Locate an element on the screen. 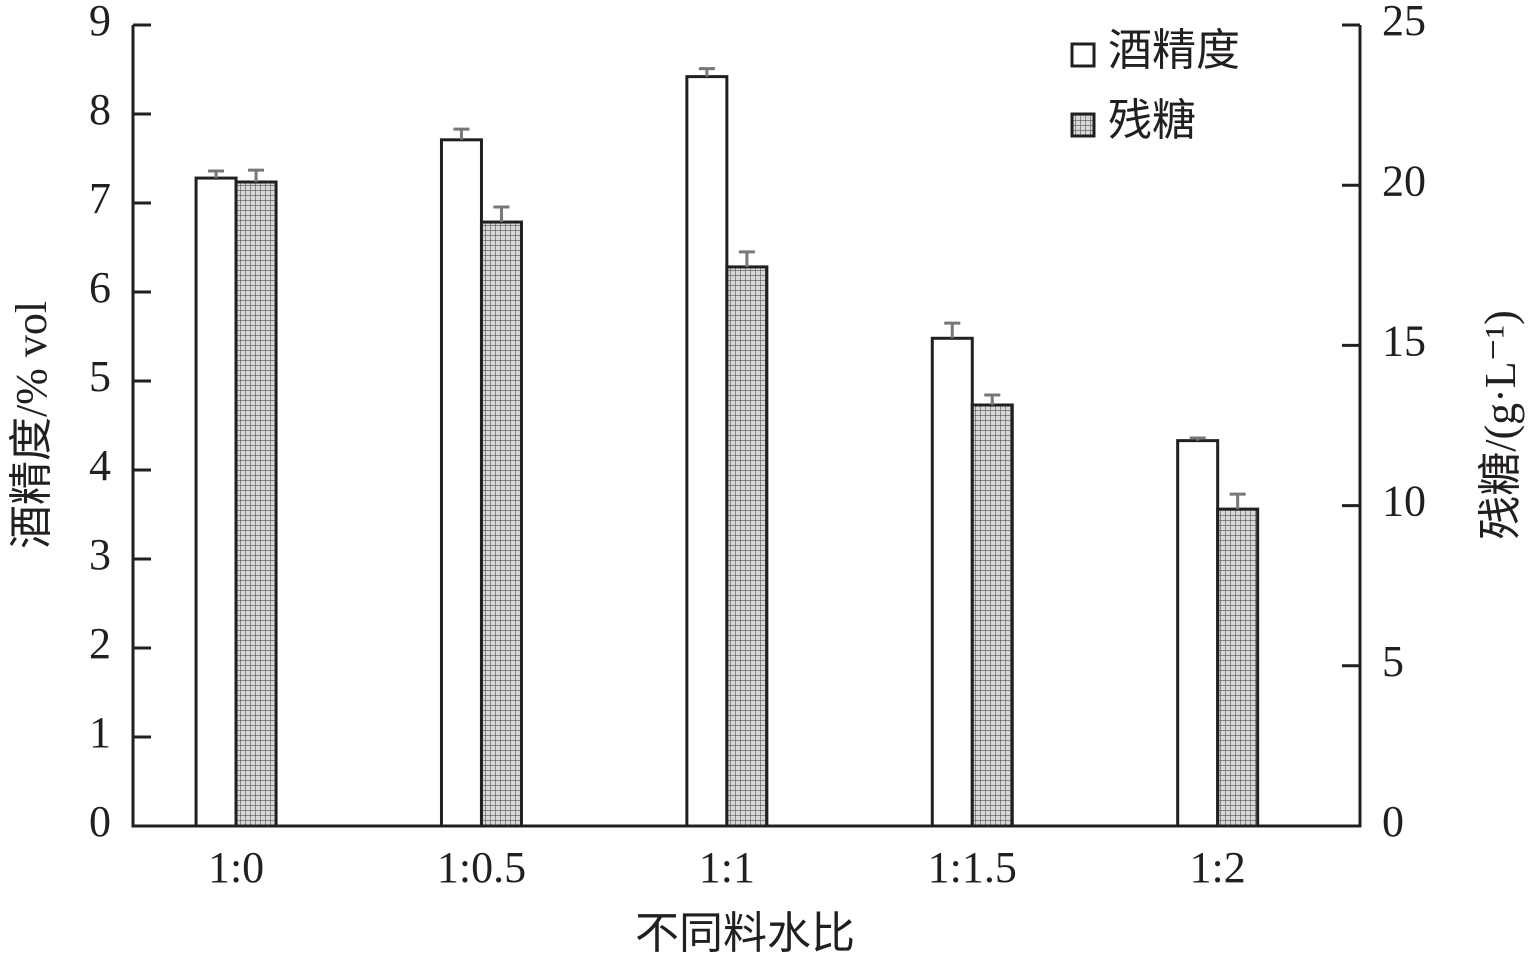 The width and height of the screenshot is (1533, 963). y-tick-label: 5 is located at coordinates (100, 376).